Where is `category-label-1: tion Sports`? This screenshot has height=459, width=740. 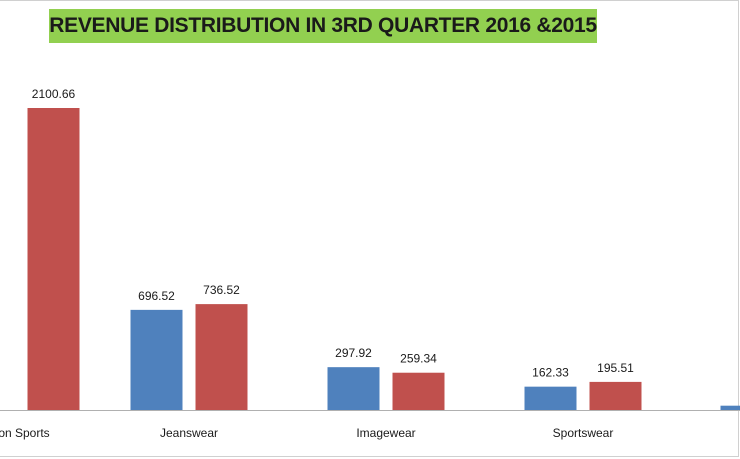 category-label-1: tion Sports is located at coordinates (25, 433).